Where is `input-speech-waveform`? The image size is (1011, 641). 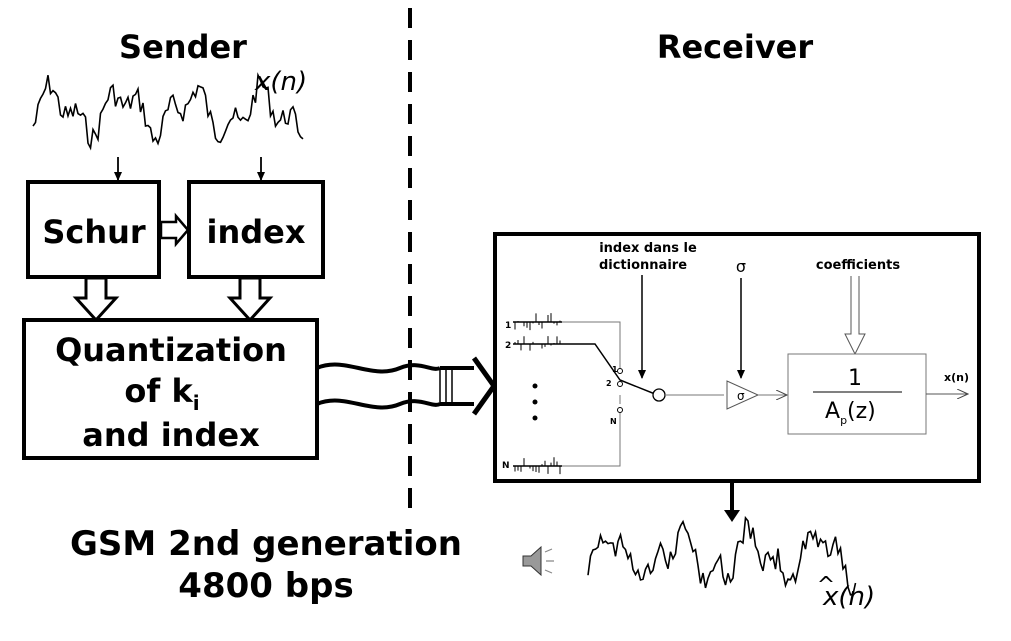 input-speech-waveform is located at coordinates (168, 111).